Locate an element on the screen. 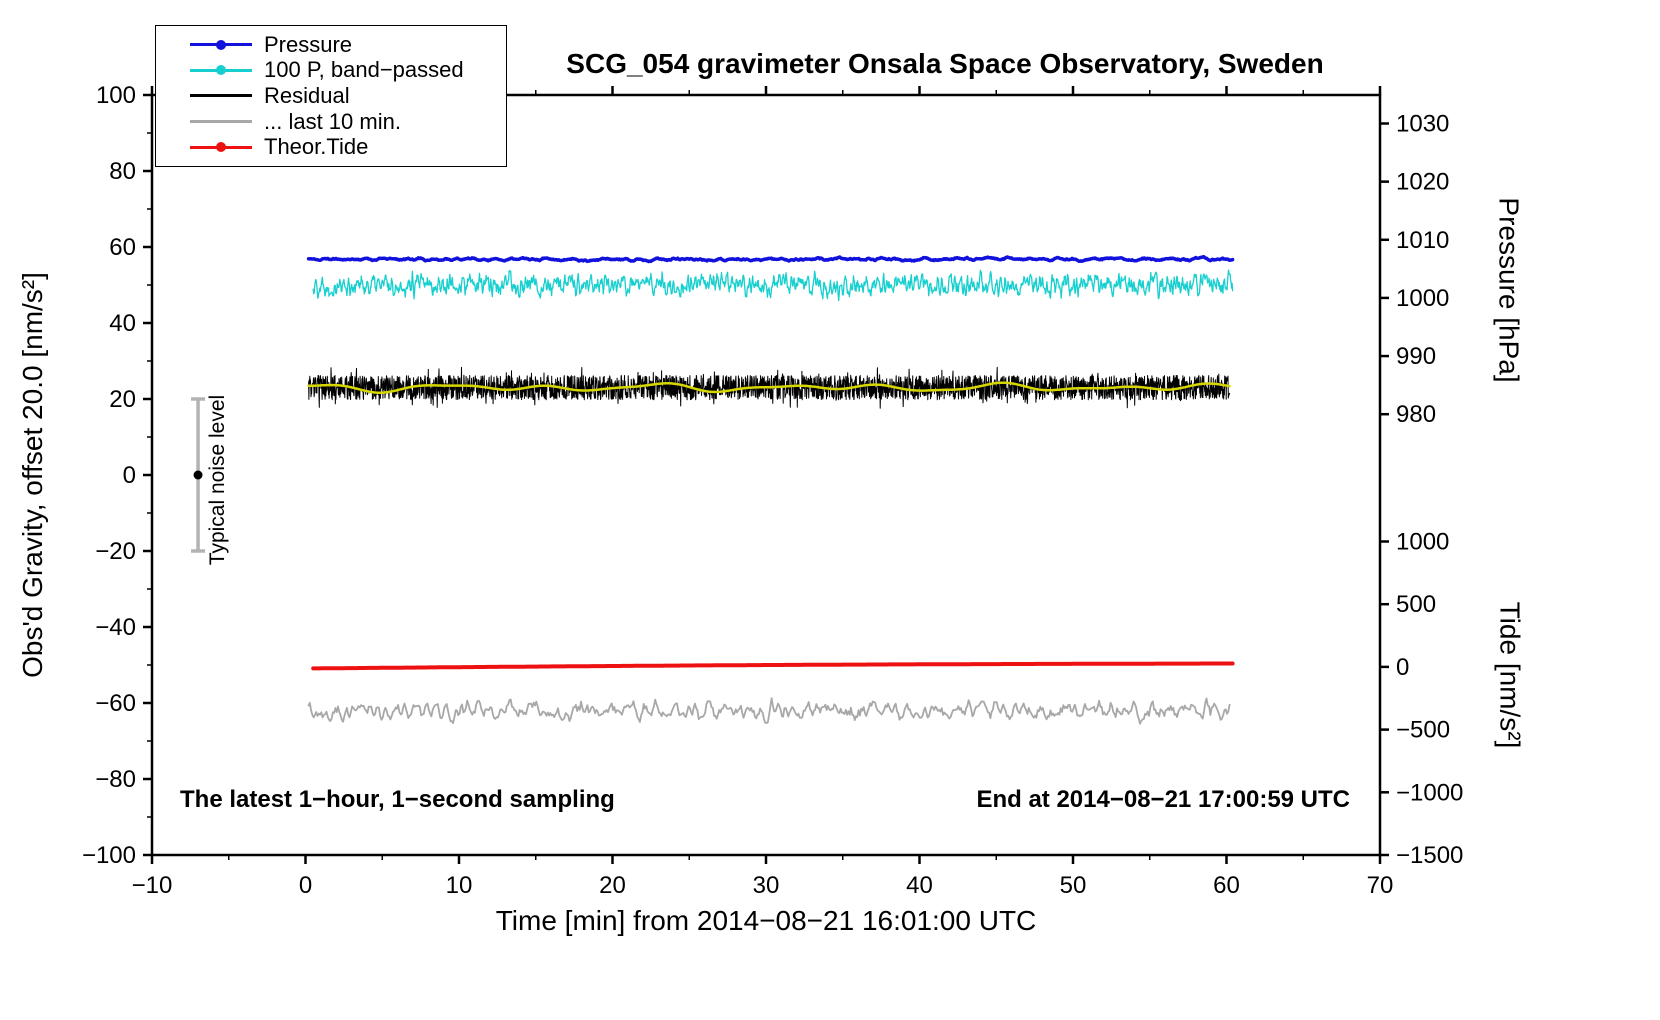 The image size is (1660, 1020). svg-text: −80 is located at coordinates (115, 779).